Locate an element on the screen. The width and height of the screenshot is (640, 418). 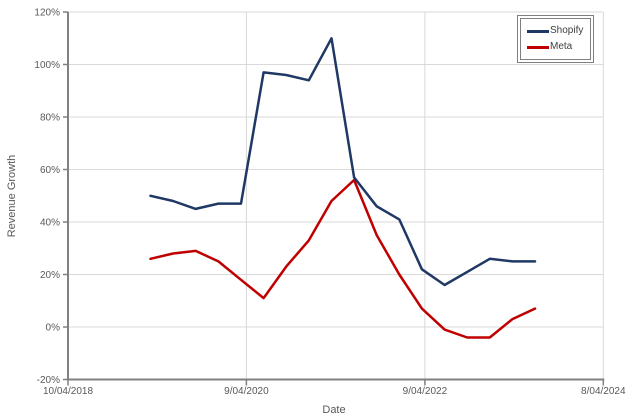
y-tick-label: 80% is located at coordinates (50, 118).